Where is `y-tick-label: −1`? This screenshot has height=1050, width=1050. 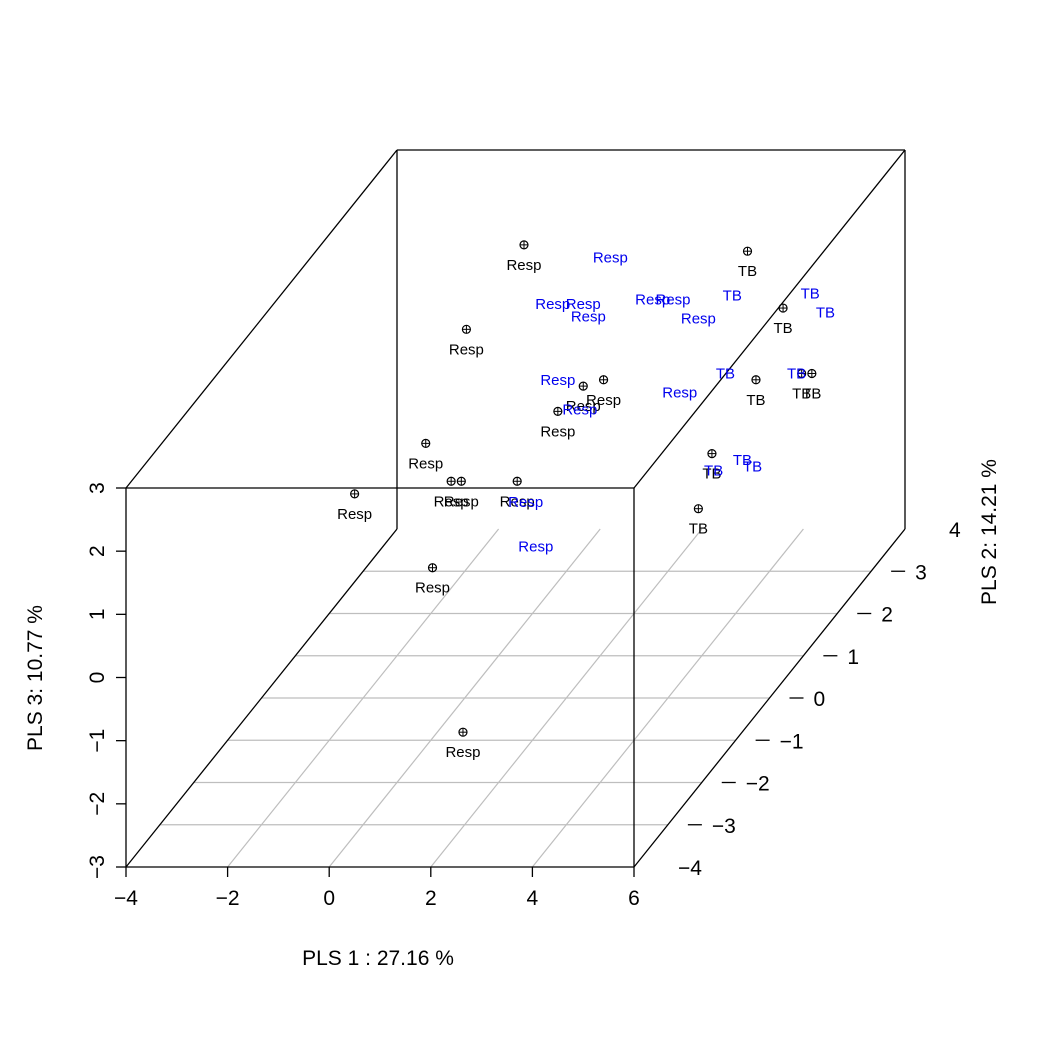
y-tick-label: −1 is located at coordinates (792, 741).